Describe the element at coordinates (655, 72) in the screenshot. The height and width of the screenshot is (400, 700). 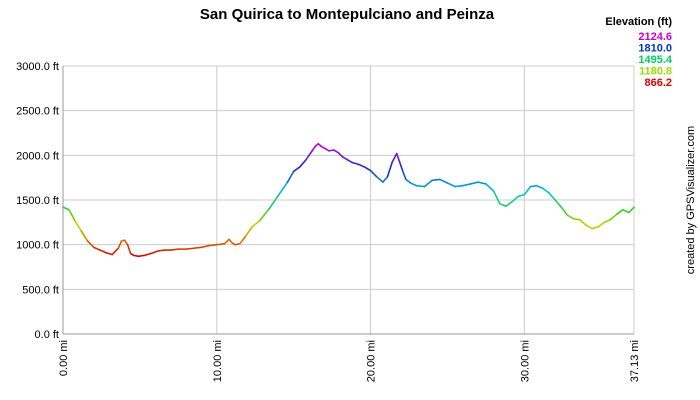
I see `legend-entry: 1180.8` at that location.